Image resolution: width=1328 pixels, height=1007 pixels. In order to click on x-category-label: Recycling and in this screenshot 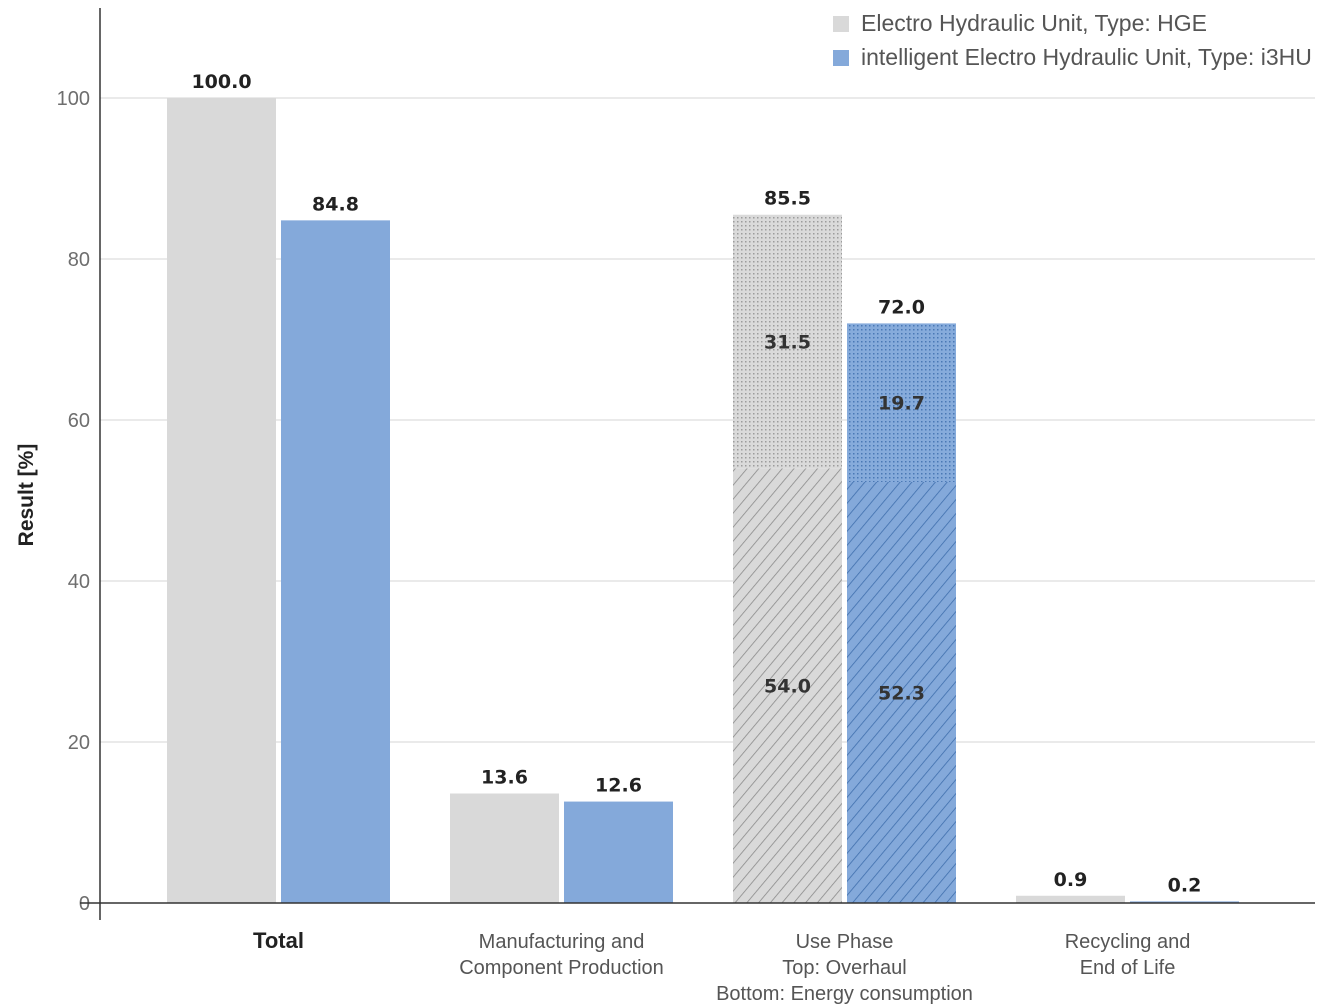, I will do `click(1128, 942)`.